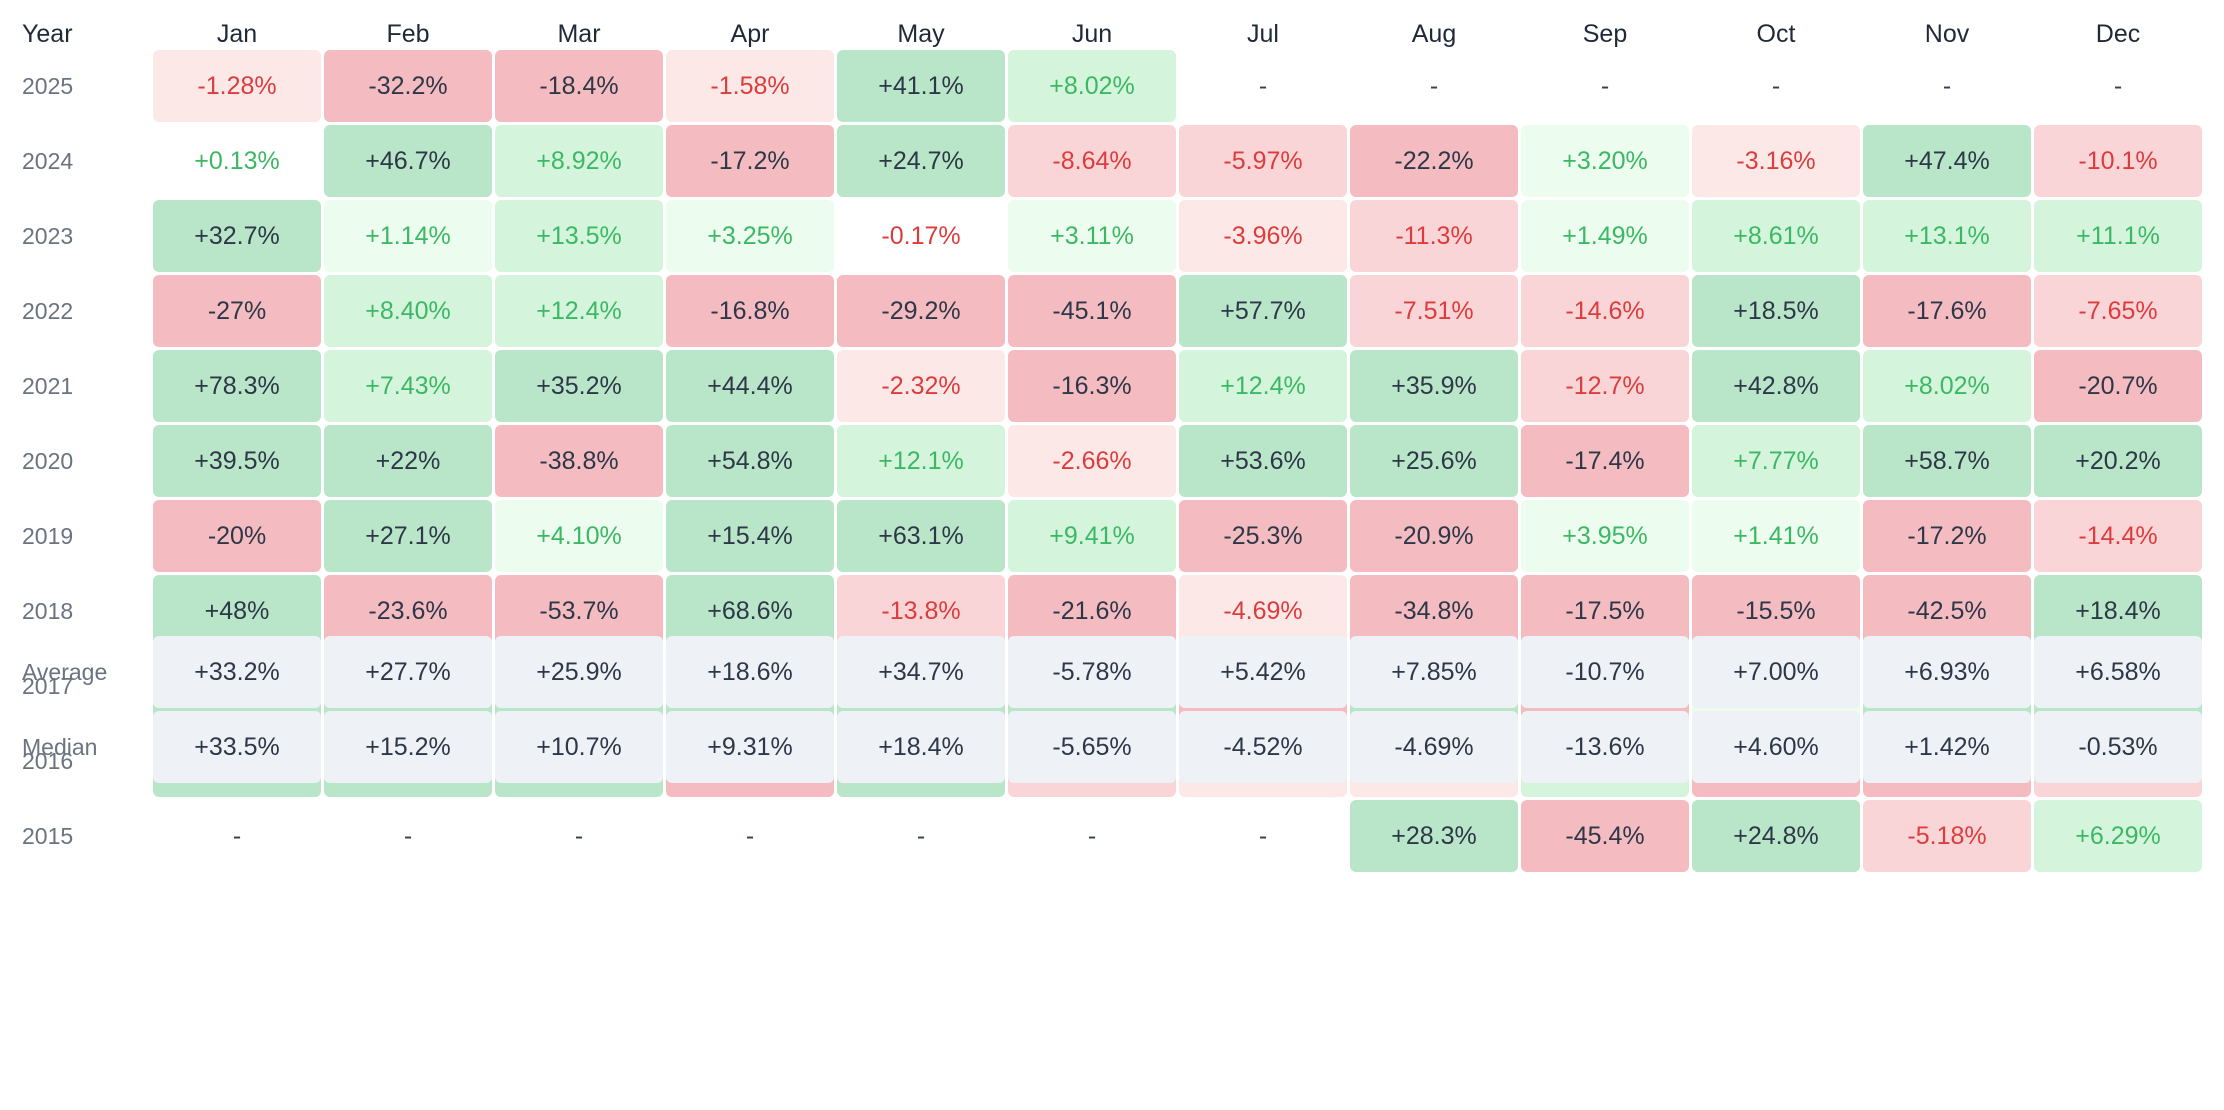 This screenshot has width=2224, height=1110. Describe the element at coordinates (237, 161) in the screenshot. I see `return-cell-2024-jan: +0.13%` at that location.